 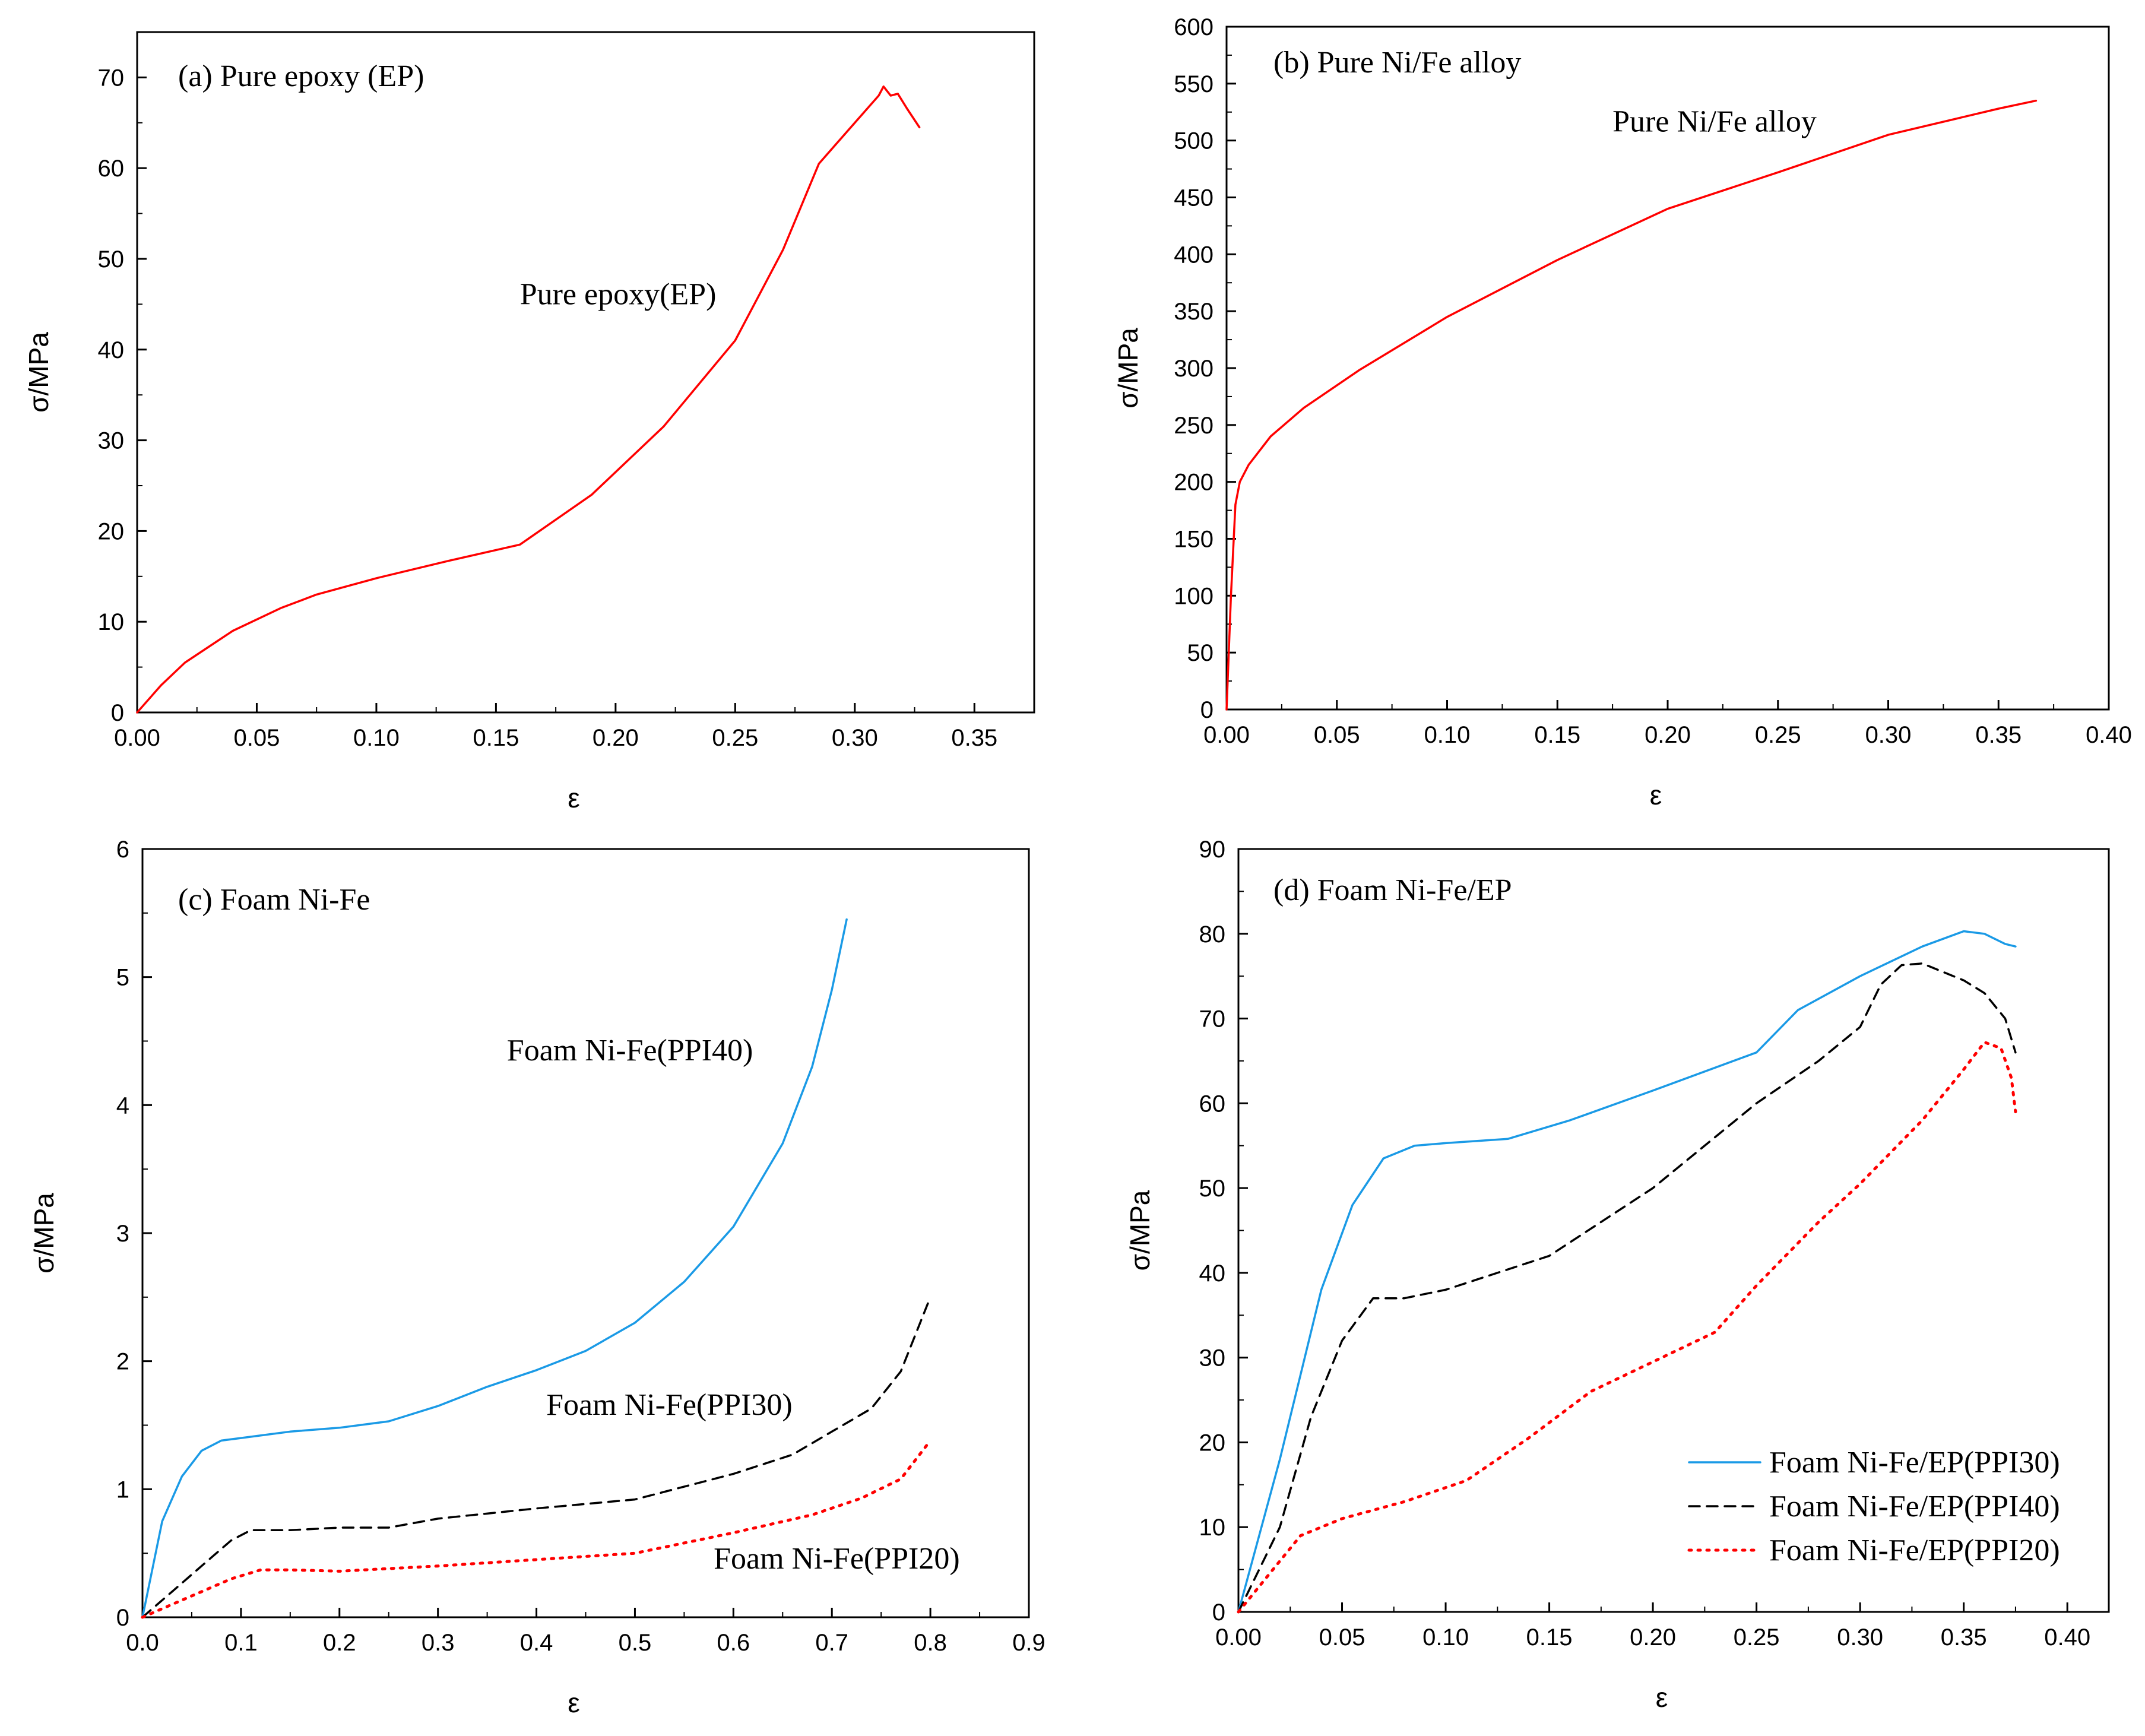 I want to click on y-tick-label: 80, so click(x=1212, y=934).